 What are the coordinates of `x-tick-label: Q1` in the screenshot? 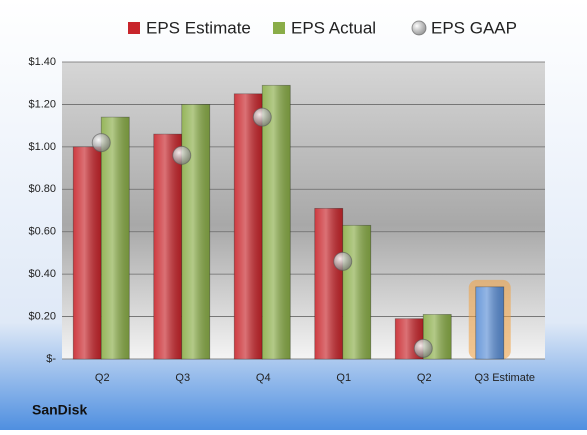 It's located at (343, 378).